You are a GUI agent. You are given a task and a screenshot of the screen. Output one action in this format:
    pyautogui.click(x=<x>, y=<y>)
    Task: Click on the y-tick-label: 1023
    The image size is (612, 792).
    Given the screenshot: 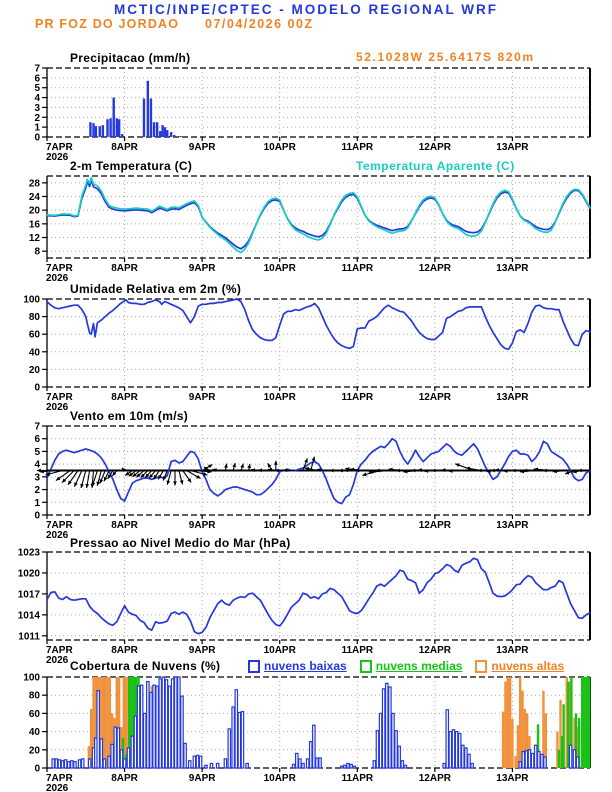 What is the action you would take?
    pyautogui.click(x=29, y=553)
    